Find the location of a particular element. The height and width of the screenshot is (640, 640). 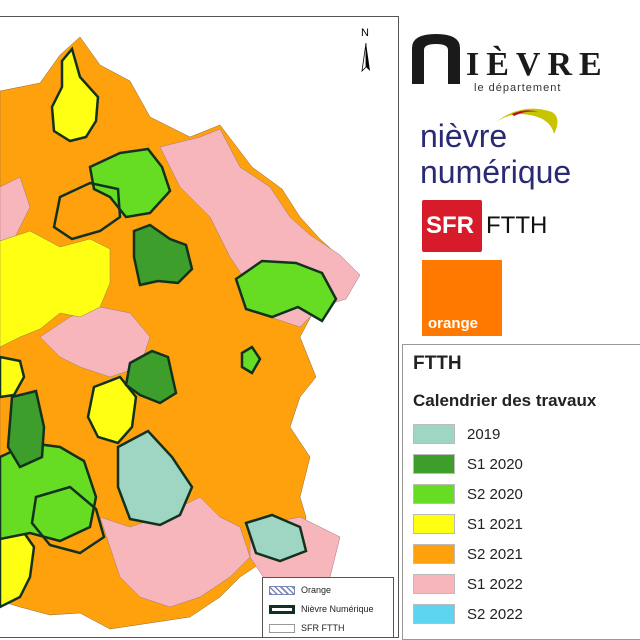

map-zone-s1-2021-mid is located at coordinates (112, 410).